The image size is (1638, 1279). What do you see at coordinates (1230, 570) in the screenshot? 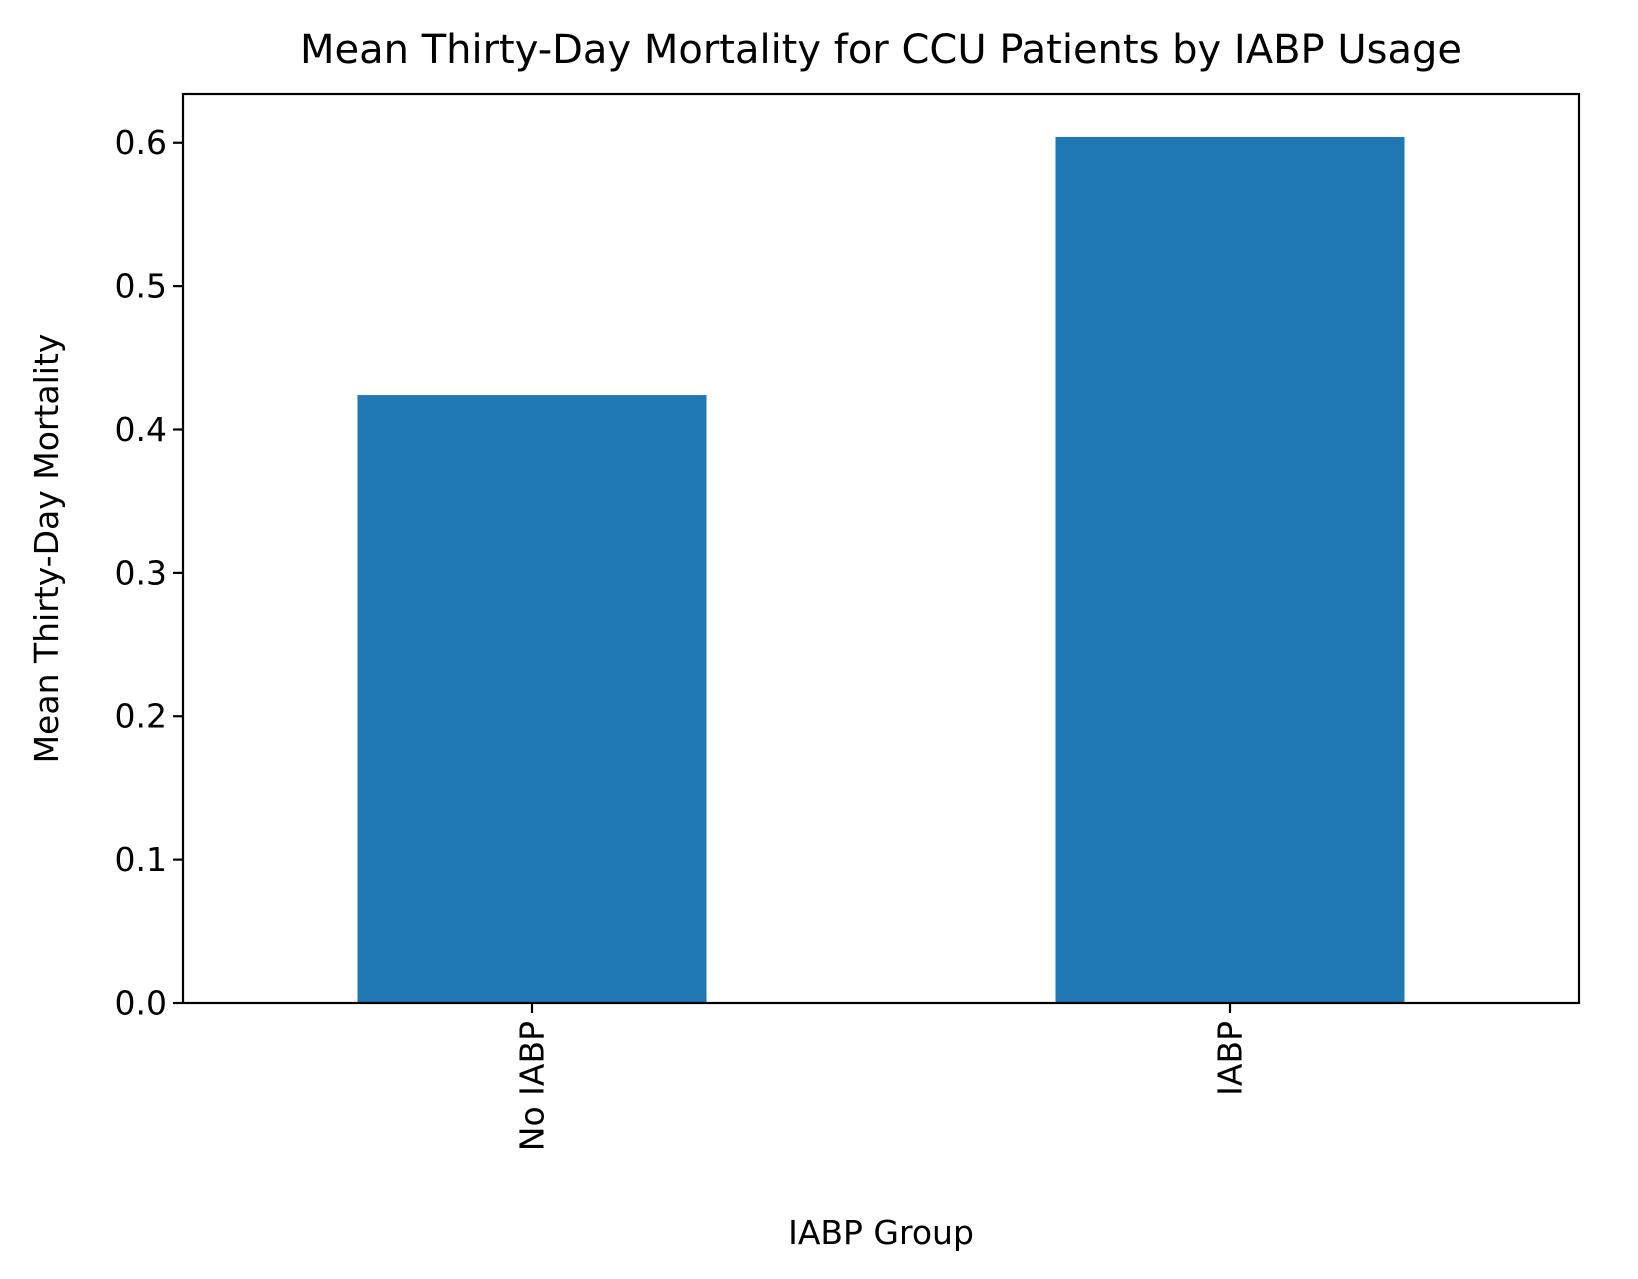
I see `bar-iabp` at bounding box center [1230, 570].